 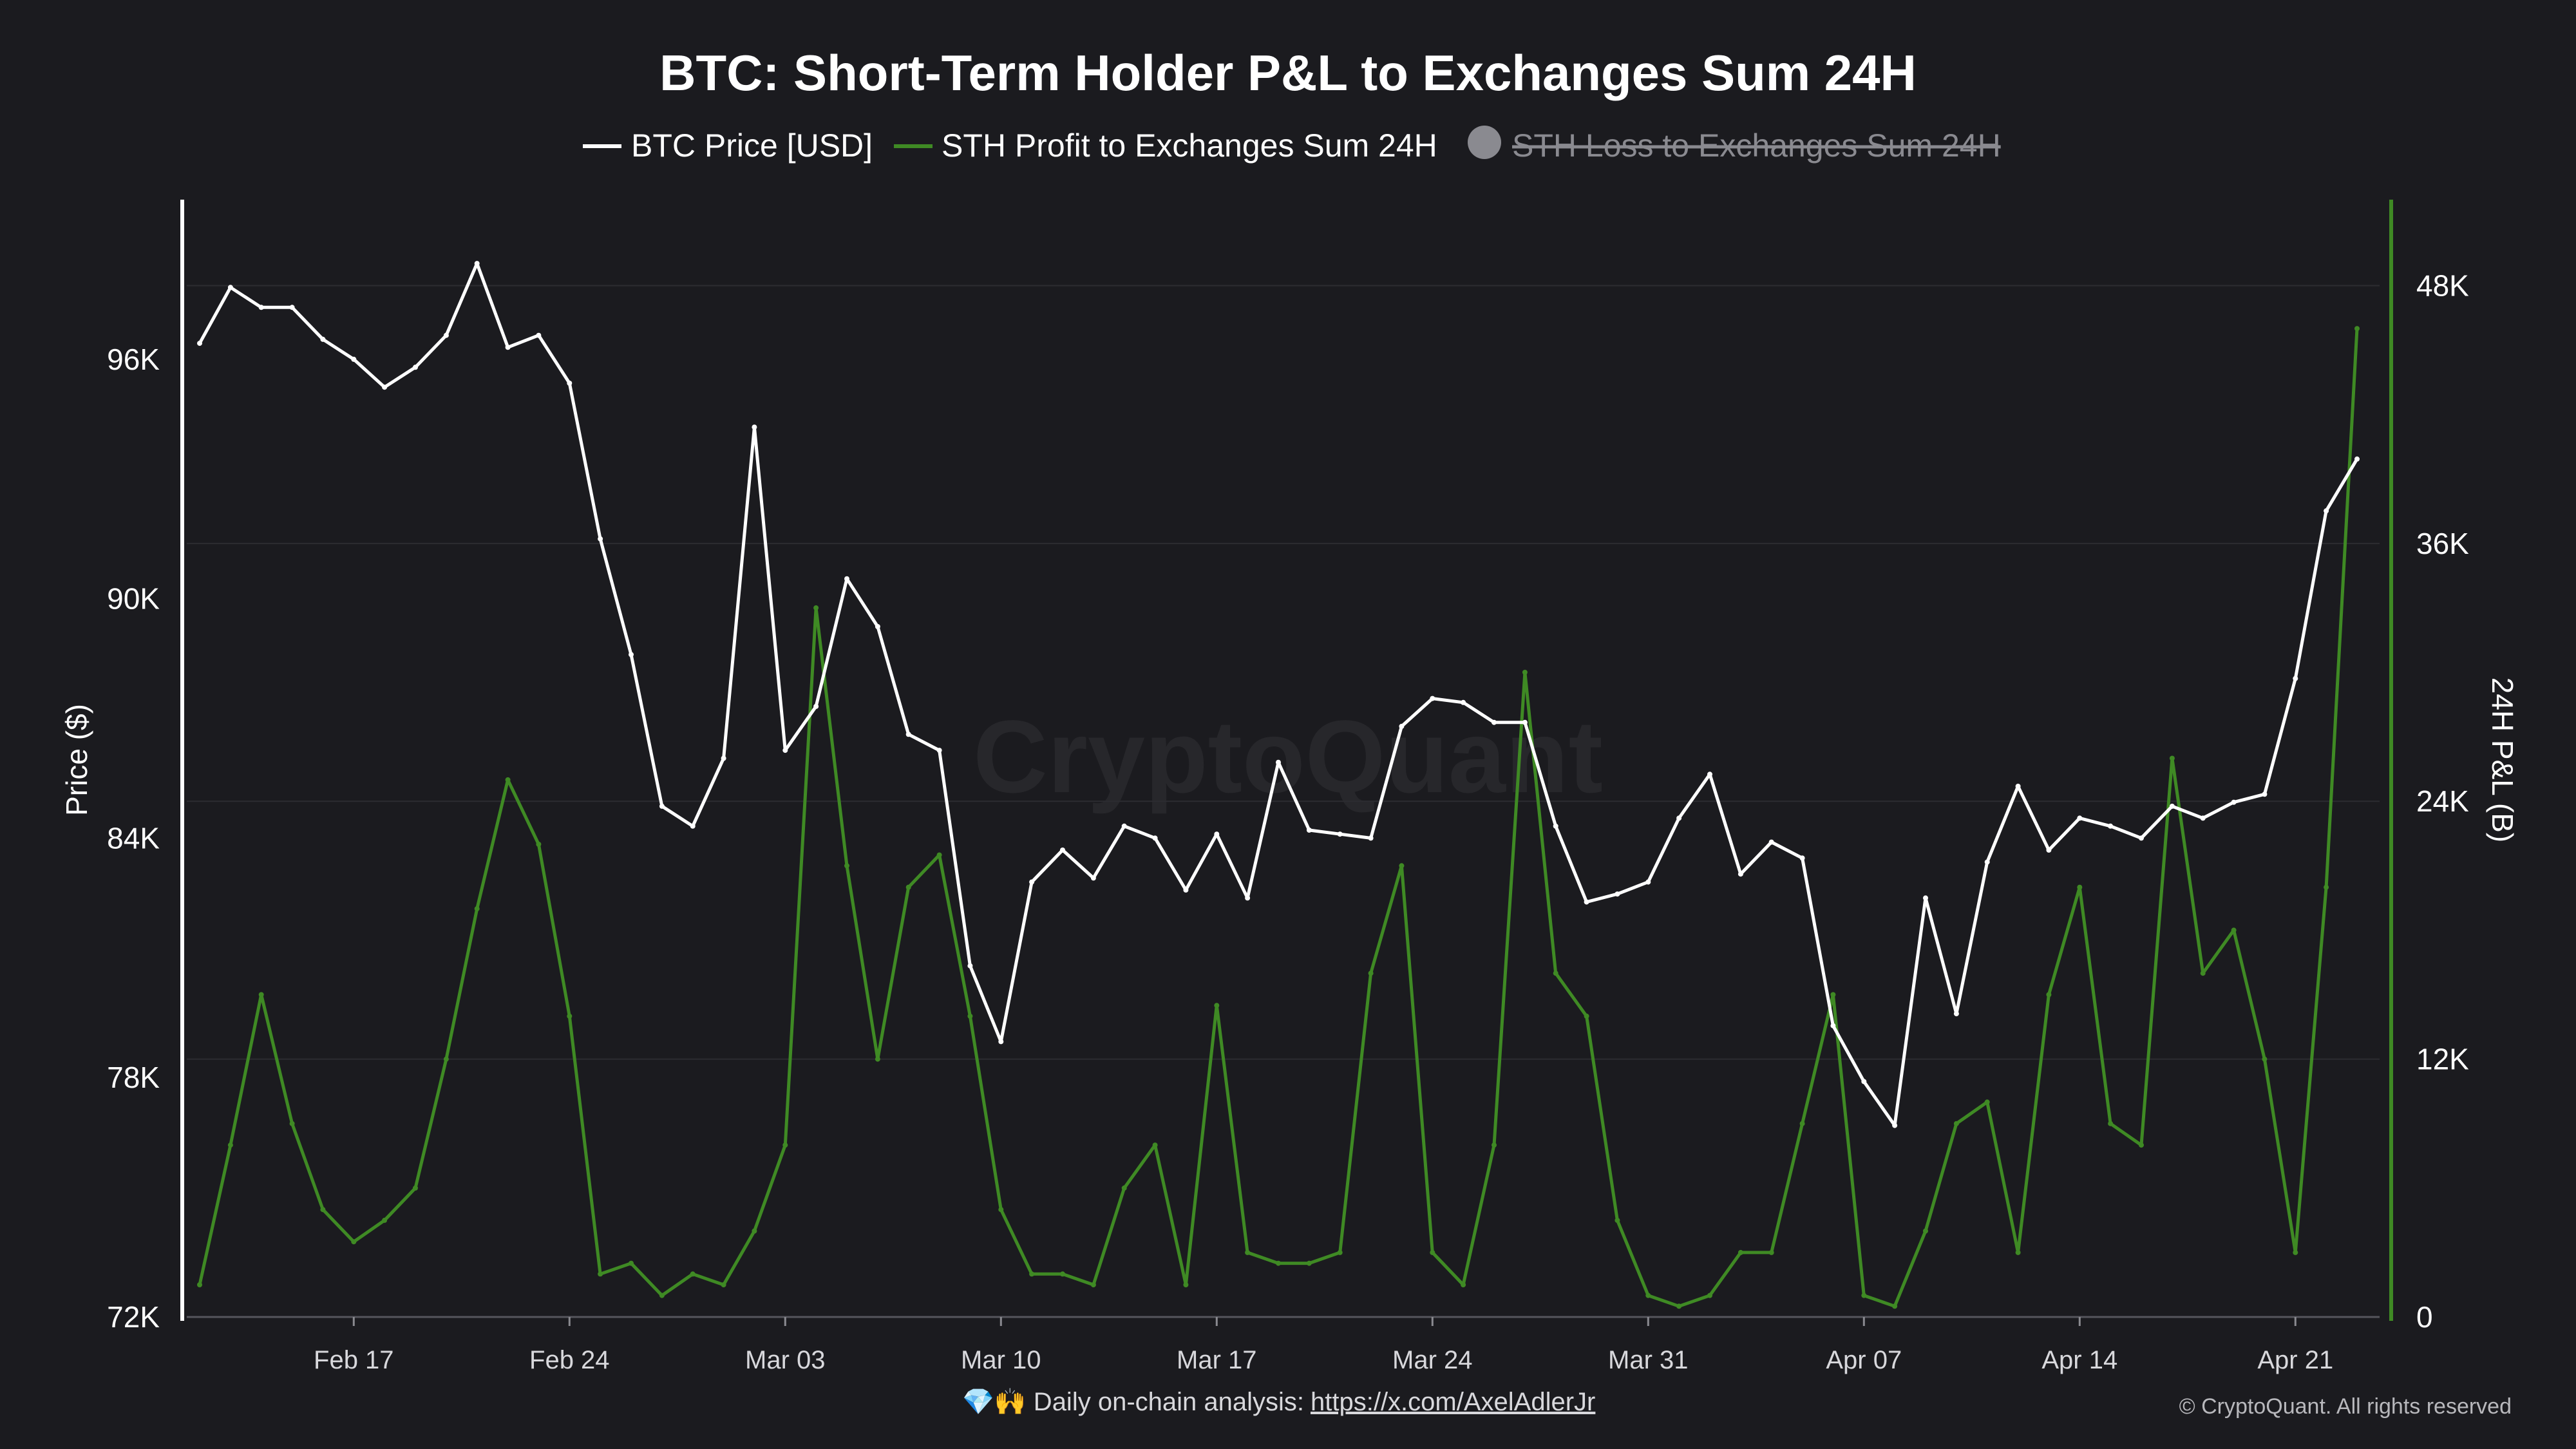 What do you see at coordinates (1453, 1402) in the screenshot?
I see `footer-link: https://x.com/AxelAdlerJr` at bounding box center [1453, 1402].